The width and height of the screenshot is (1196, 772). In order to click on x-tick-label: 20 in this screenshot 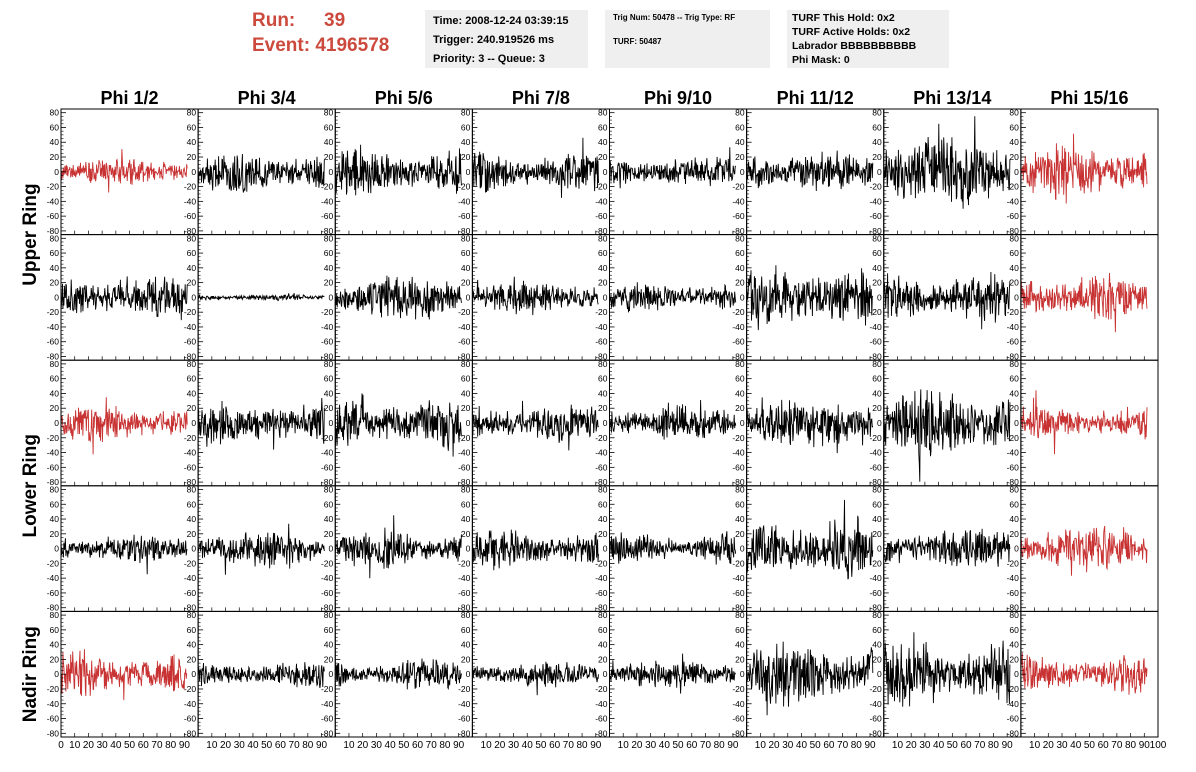, I will do `click(637, 745)`.